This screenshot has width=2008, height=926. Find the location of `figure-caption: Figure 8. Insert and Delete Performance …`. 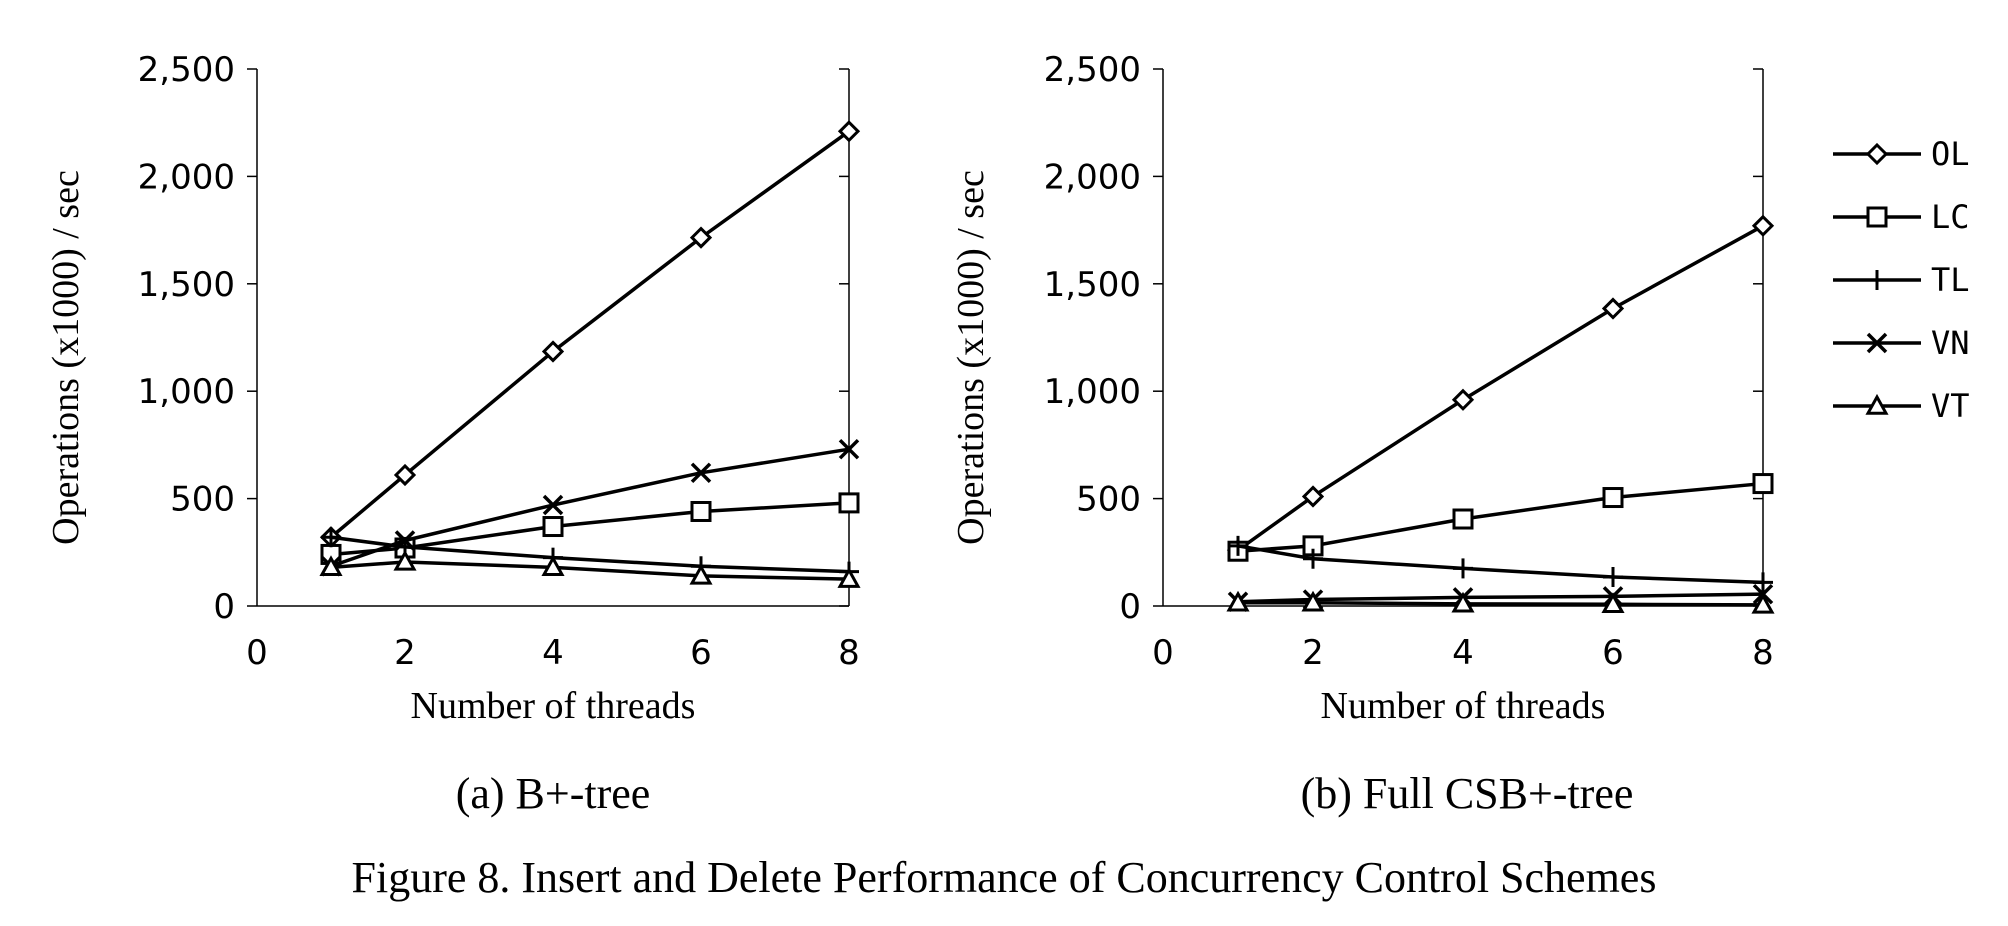

figure-caption: Figure 8. Insert and Delete Performance … is located at coordinates (1004, 877).